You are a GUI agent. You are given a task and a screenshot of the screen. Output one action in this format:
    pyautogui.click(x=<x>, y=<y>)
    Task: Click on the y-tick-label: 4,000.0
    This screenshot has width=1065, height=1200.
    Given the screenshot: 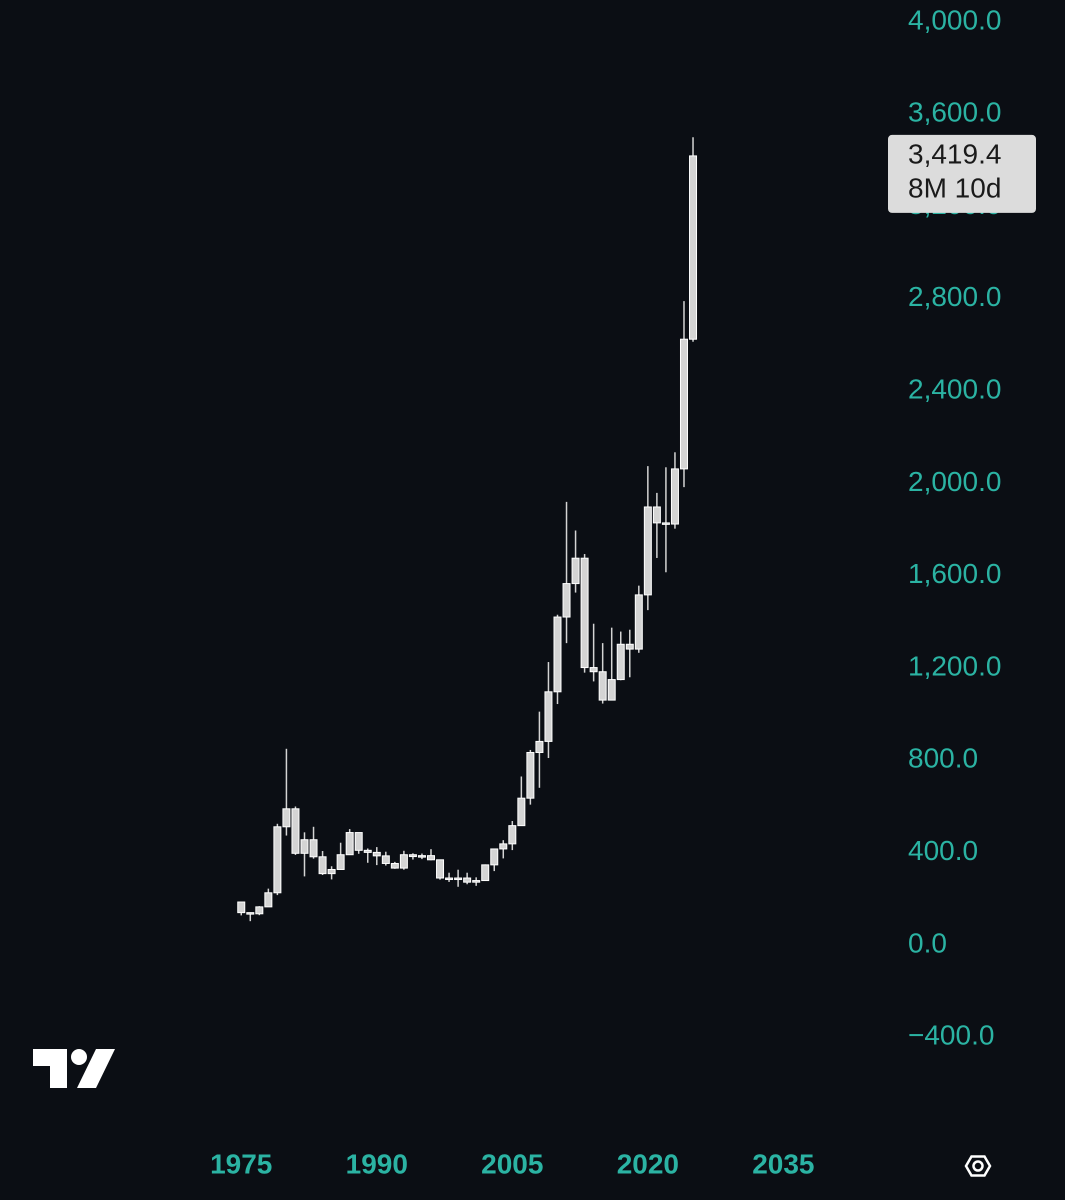 What is the action you would take?
    pyautogui.click(x=954, y=19)
    